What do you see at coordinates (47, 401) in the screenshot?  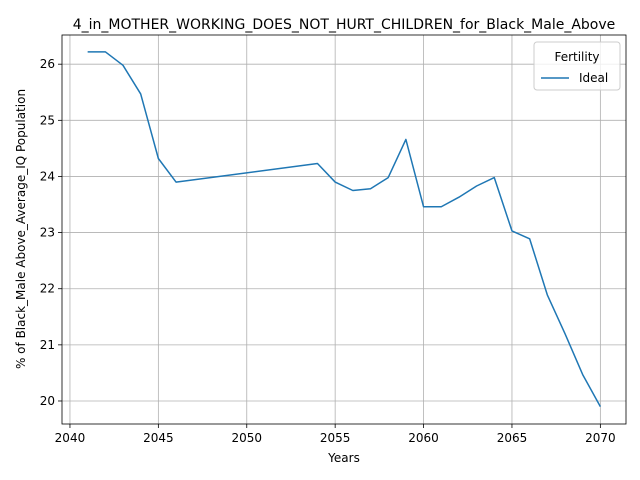 I see `y-tick-label: 20` at bounding box center [47, 401].